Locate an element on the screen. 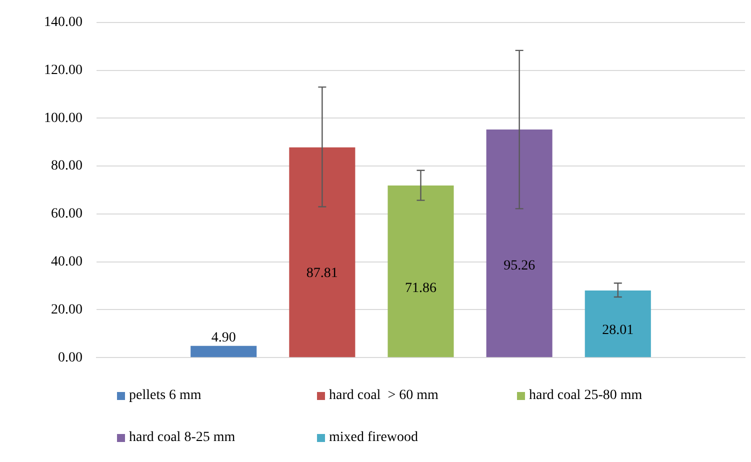 The width and height of the screenshot is (751, 462). data-label: 71.86 is located at coordinates (420, 288).